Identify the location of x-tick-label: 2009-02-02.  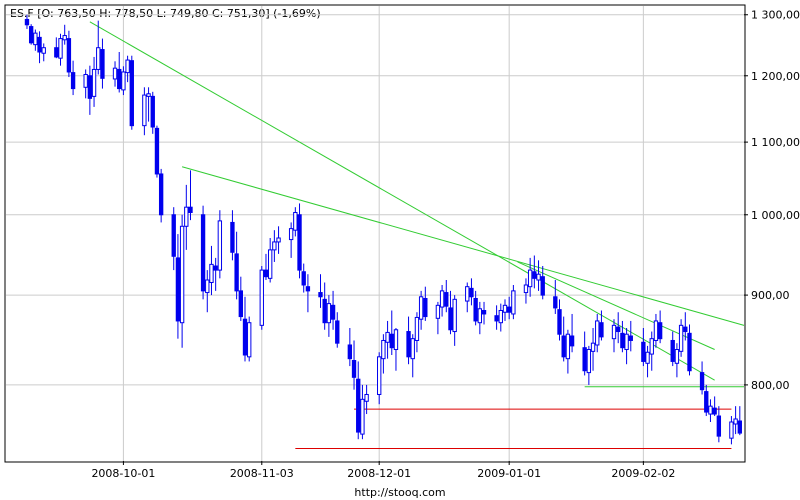
(643, 473).